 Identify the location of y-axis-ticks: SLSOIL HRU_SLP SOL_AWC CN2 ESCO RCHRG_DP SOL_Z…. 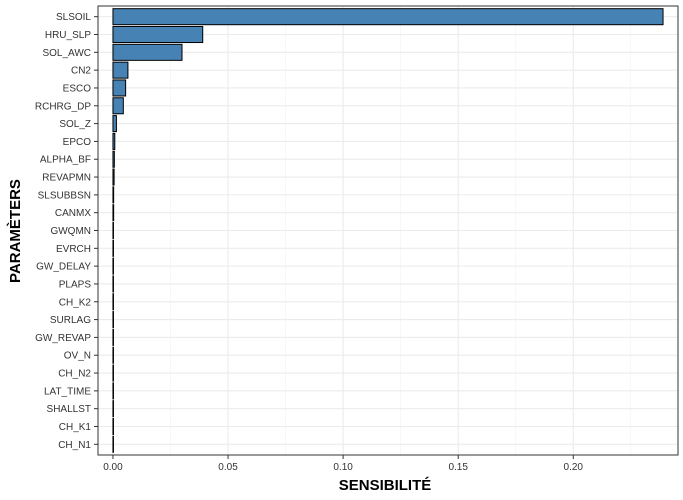
(66, 231).